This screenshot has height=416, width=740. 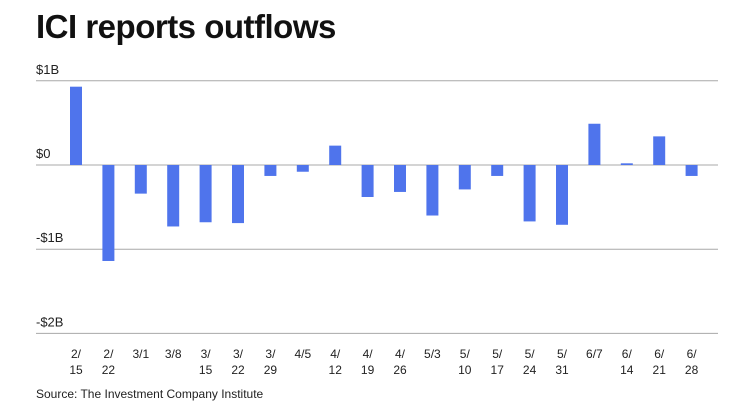 What do you see at coordinates (594, 354) in the screenshot?
I see `x-tick-label: 6/7` at bounding box center [594, 354].